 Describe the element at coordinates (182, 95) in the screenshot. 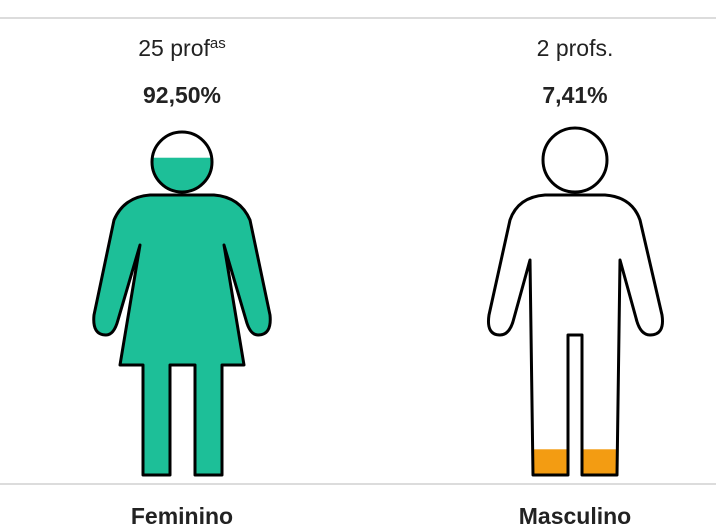

I see `value-label: 92,50%` at that location.